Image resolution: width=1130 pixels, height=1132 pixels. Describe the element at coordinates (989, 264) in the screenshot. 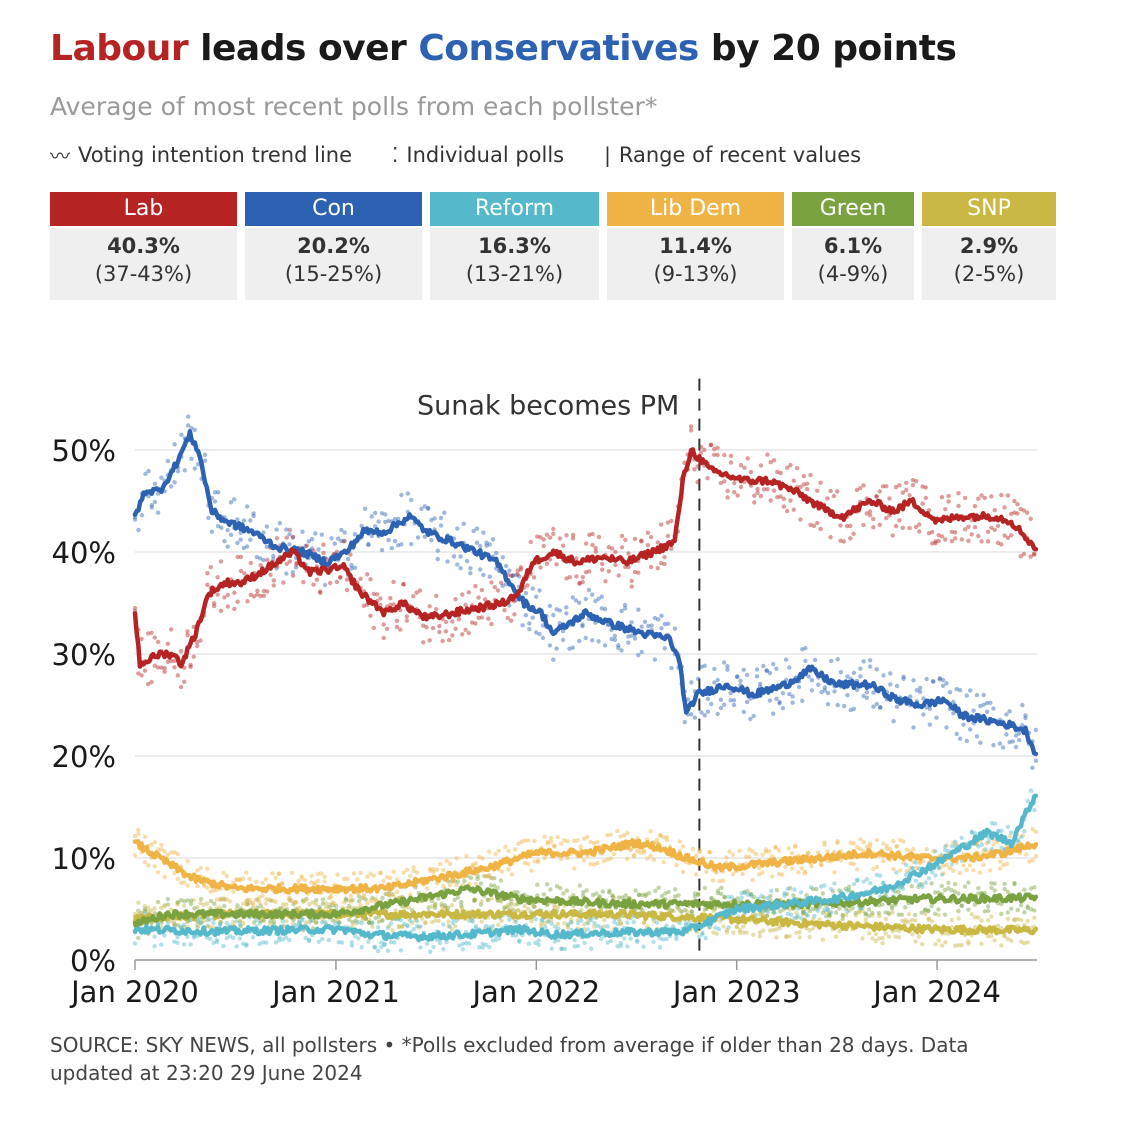

I see `party-stats: 2.9% (2-5%)` at that location.